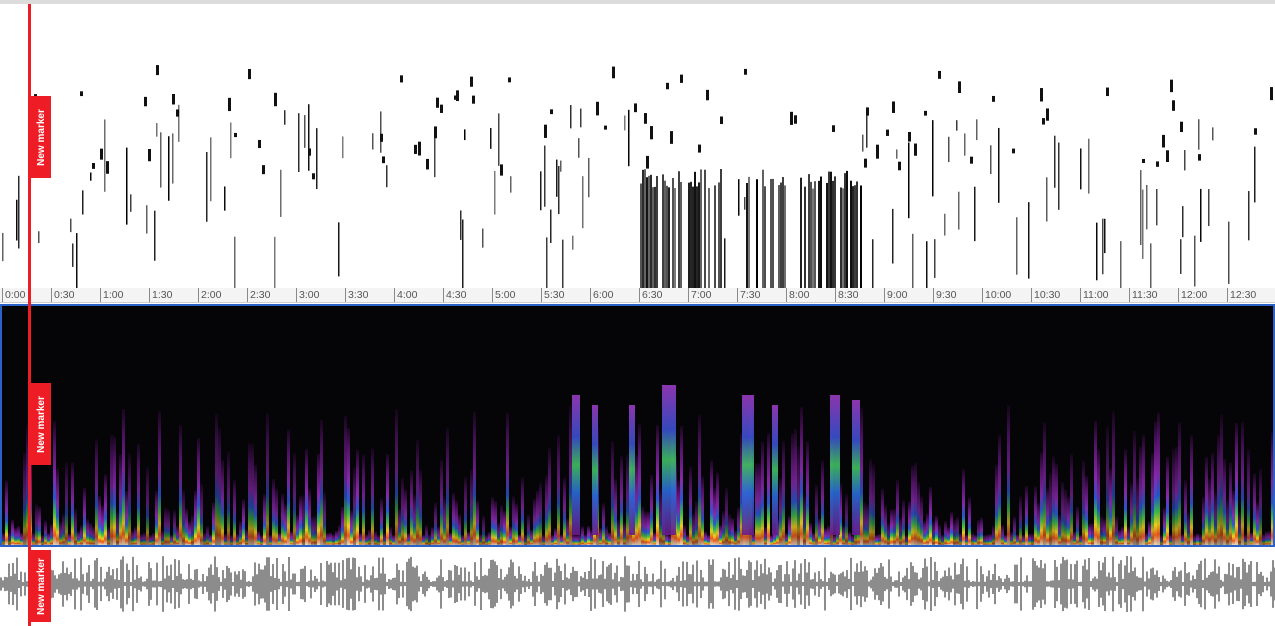 The image size is (1275, 626). Describe the element at coordinates (29, 315) in the screenshot. I see `playhead-marker-line` at that location.